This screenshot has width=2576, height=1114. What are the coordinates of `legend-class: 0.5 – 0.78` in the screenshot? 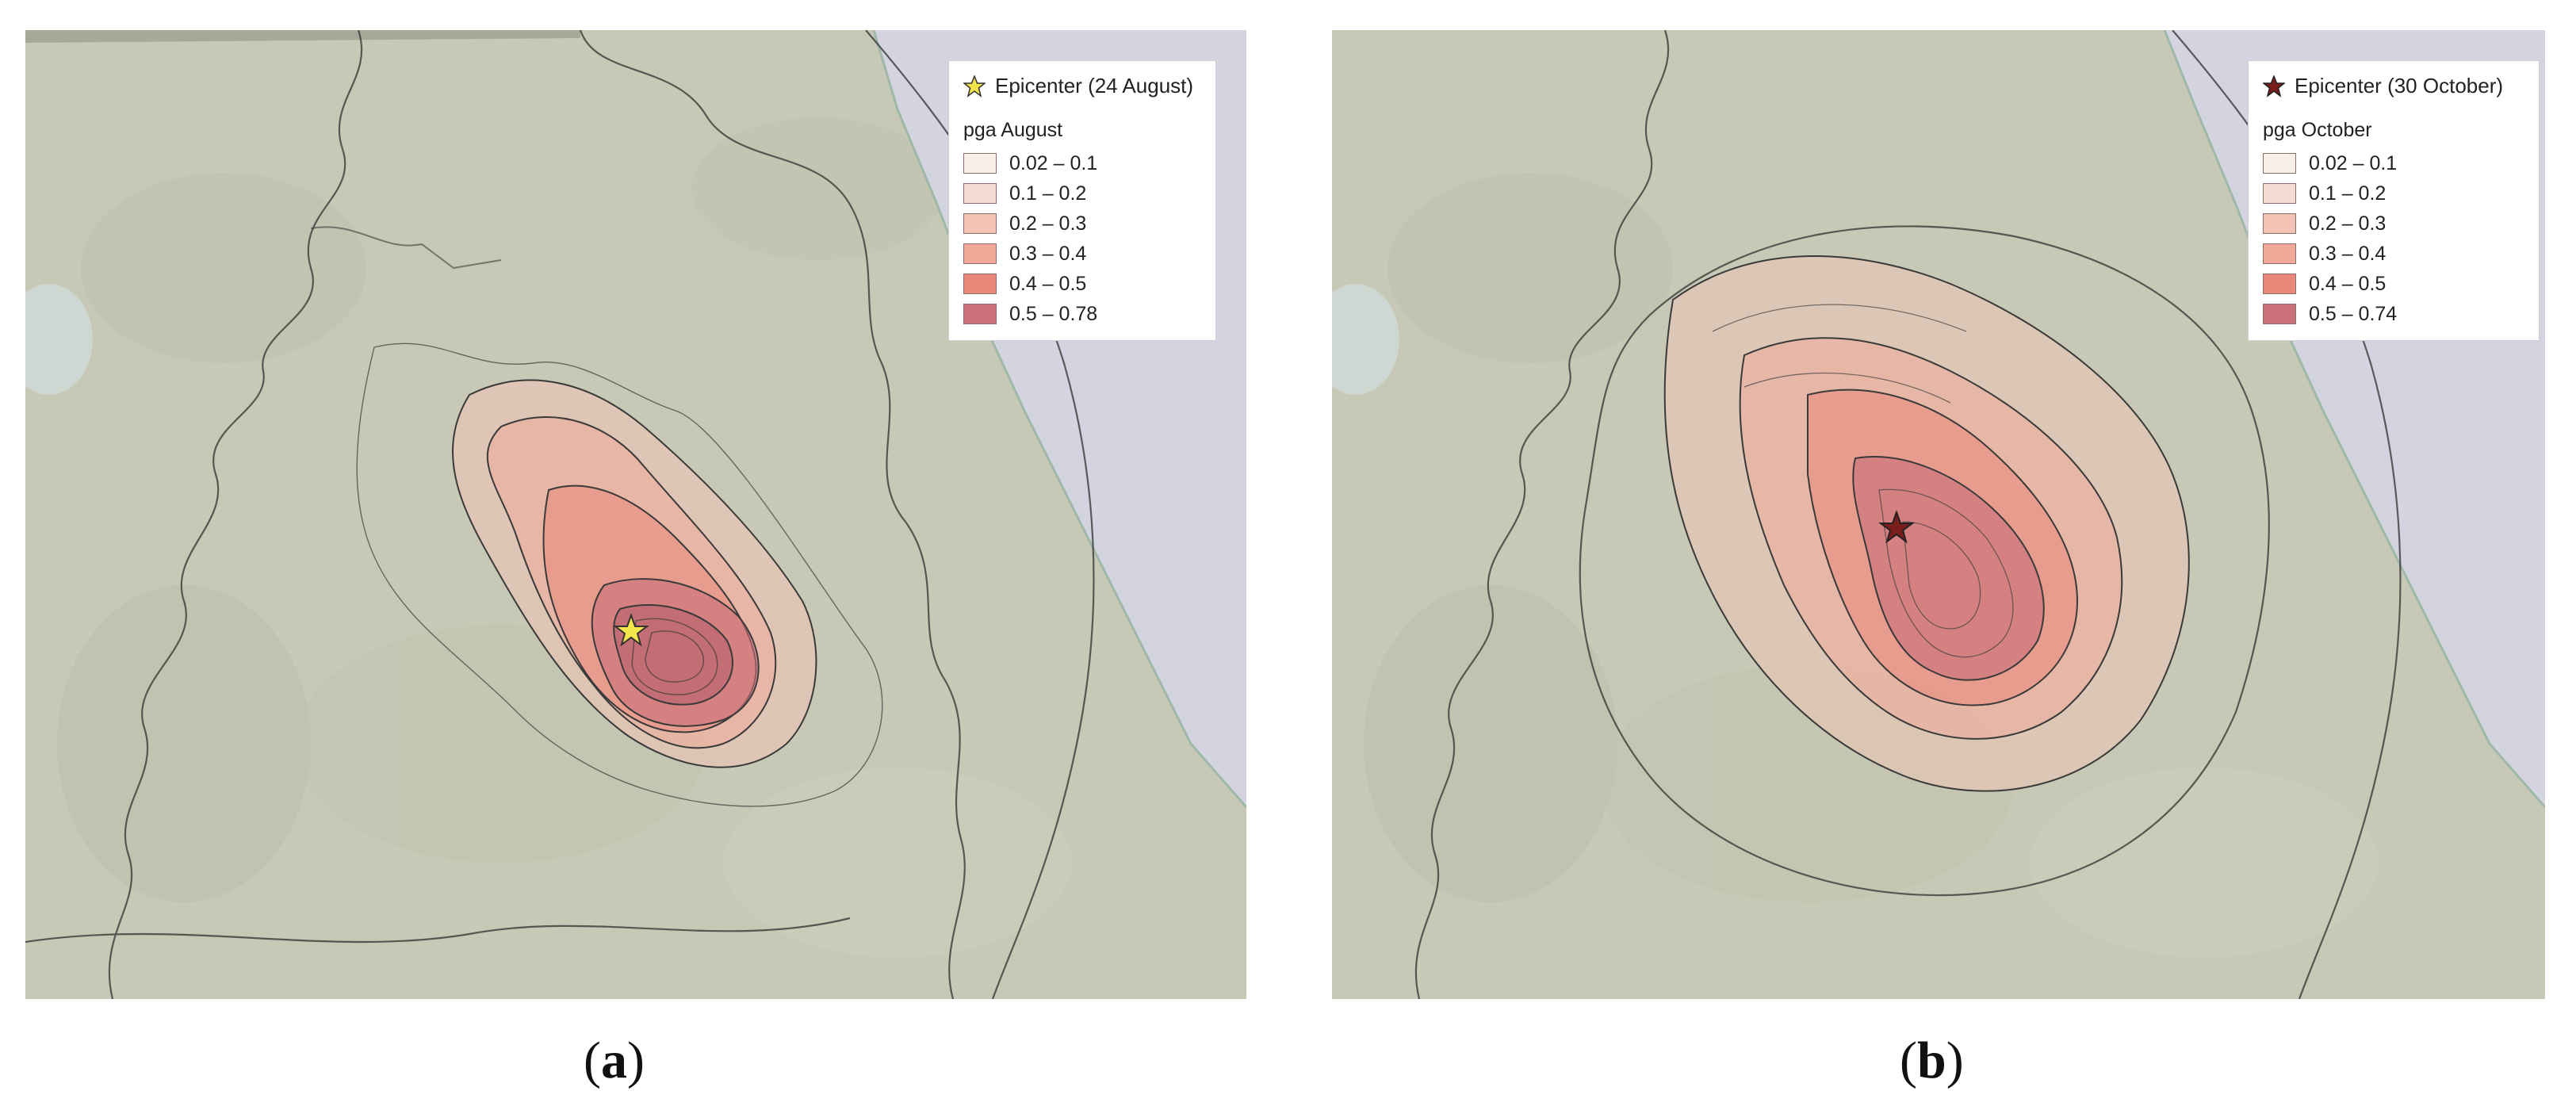 It's located at (1082, 314).